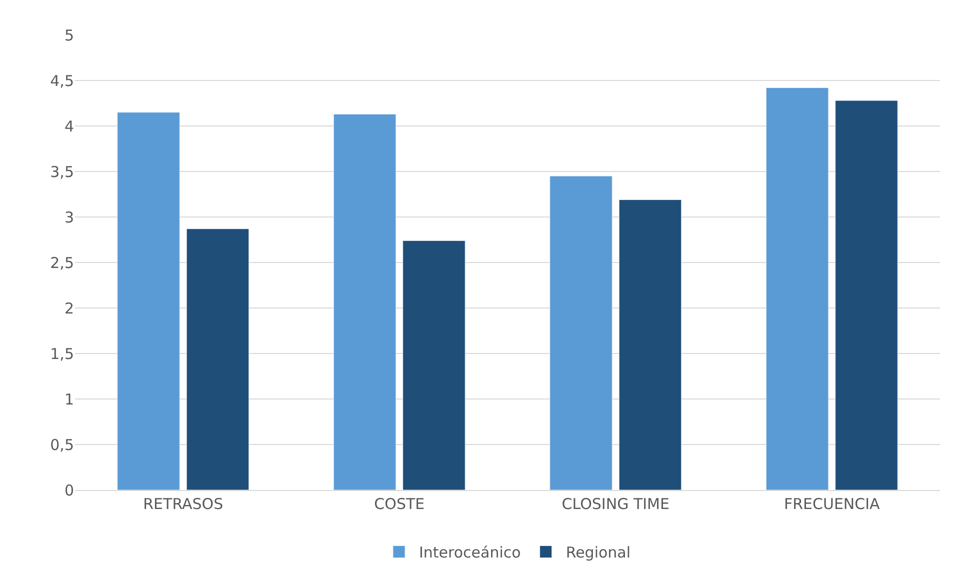  What do you see at coordinates (69, 399) in the screenshot?
I see `y-tick-label: 1` at bounding box center [69, 399].